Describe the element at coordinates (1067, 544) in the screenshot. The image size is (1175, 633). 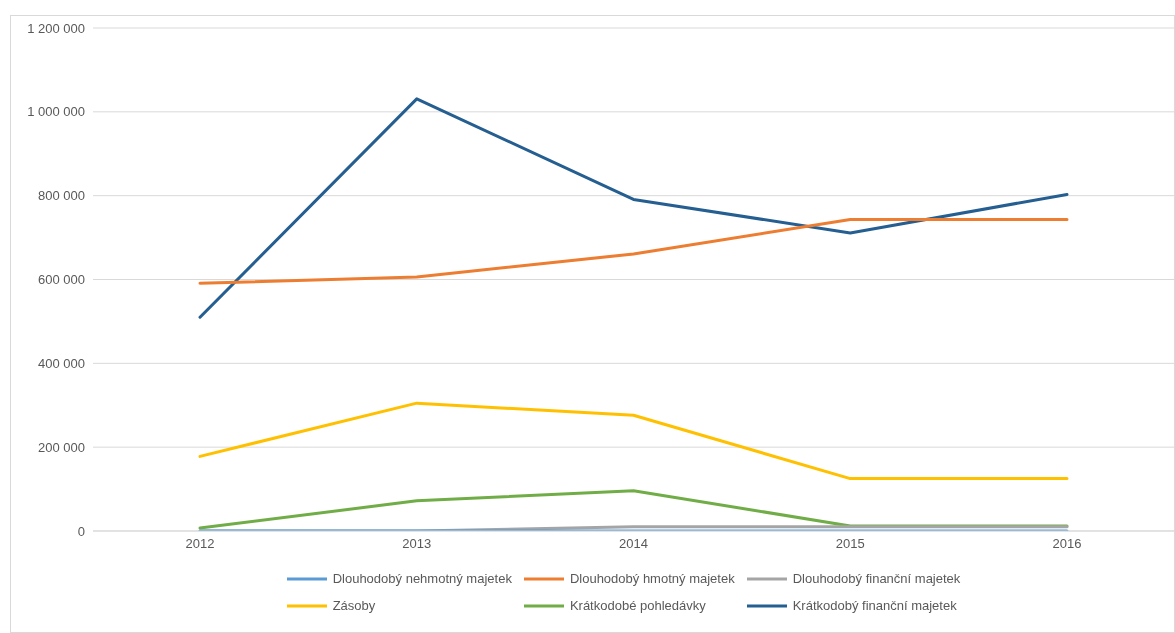
I see `x-tick-label: 2016` at that location.